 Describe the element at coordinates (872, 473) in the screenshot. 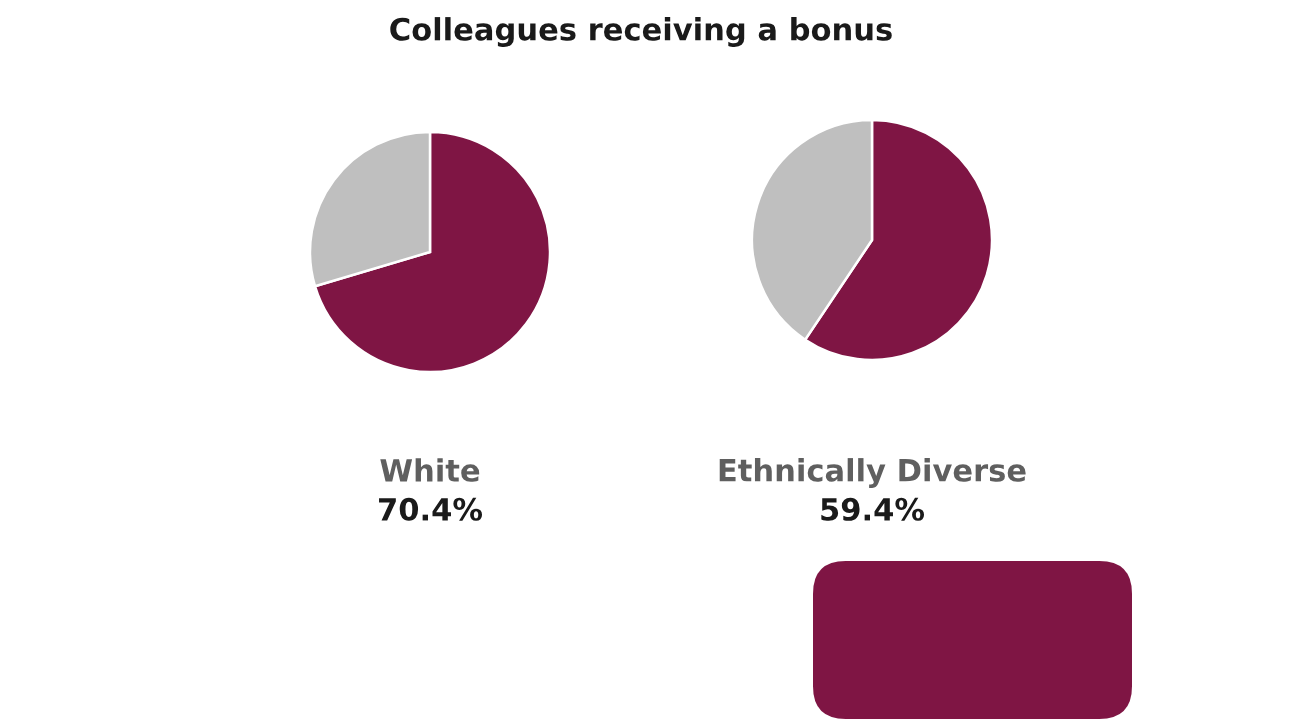

I see `text: Ethnically Diverse` at that location.